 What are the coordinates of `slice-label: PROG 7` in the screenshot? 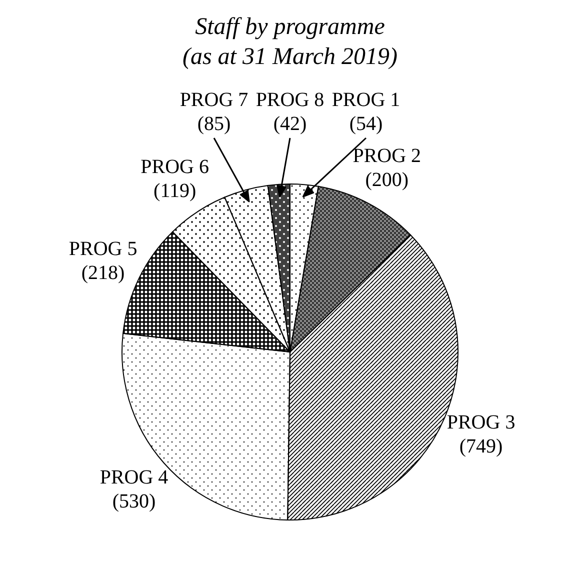 It's located at (214, 100).